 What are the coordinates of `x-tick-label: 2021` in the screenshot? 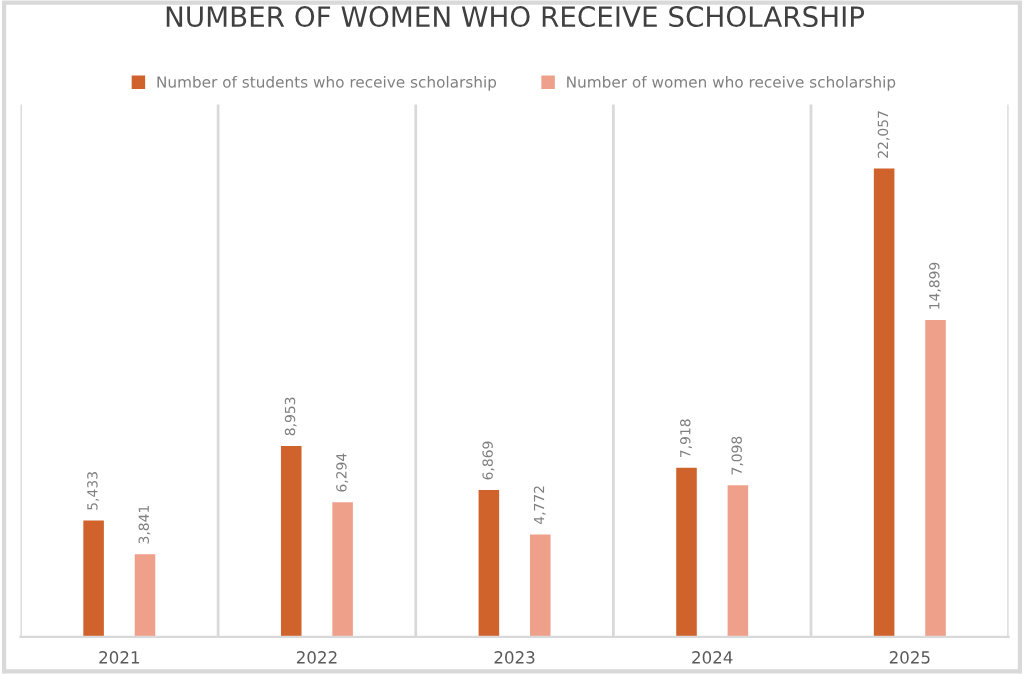 It's located at (119, 657).